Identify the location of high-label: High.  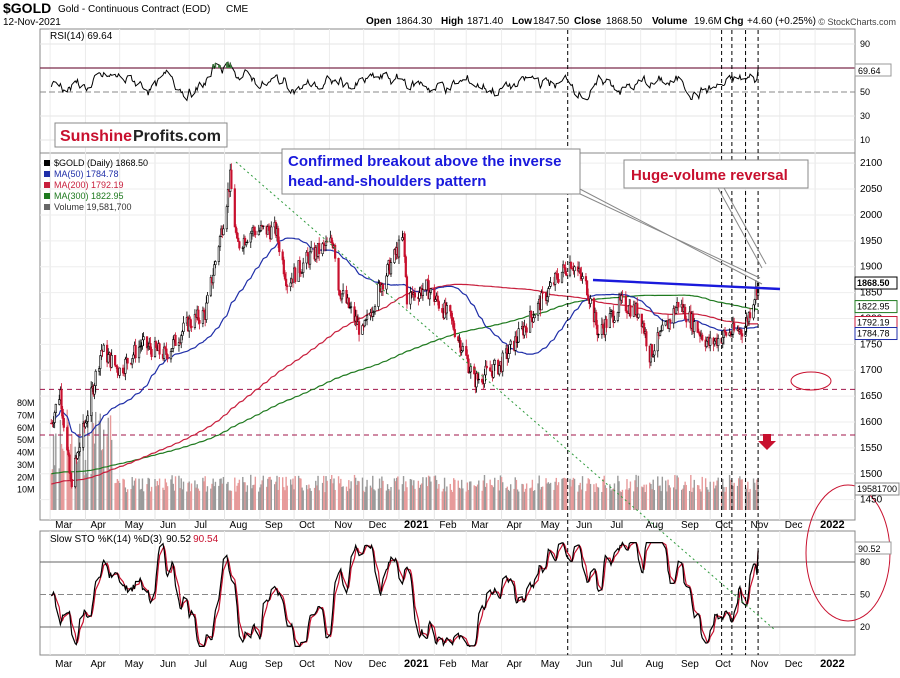
(452, 21).